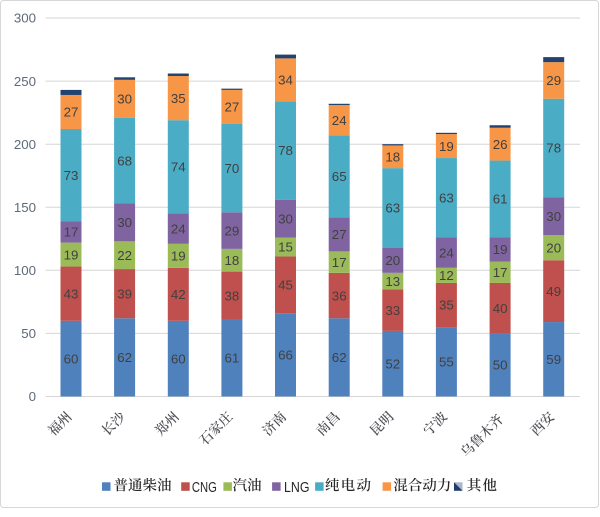 This screenshot has width=600, height=517. Describe the element at coordinates (553, 359) in the screenshot. I see `svg-text: 59` at that location.